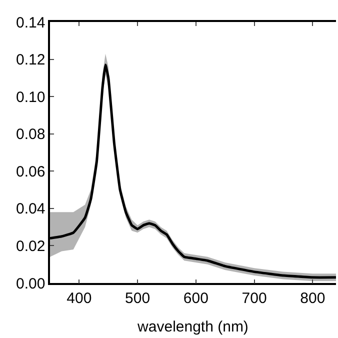  What do you see at coordinates (192, 327) in the screenshot?
I see `x-axis-title: wavelength (nm)` at bounding box center [192, 327].